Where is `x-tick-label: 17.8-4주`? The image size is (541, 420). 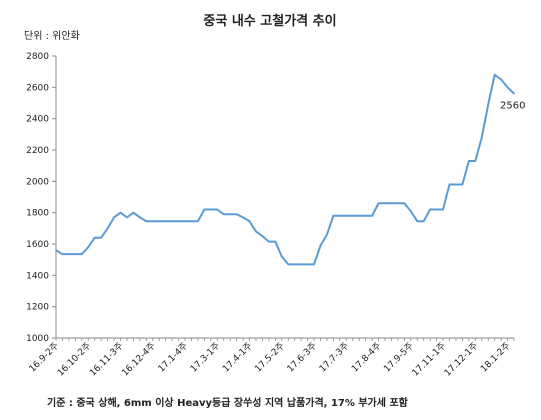
x-tick-label: 17.8-4주 is located at coordinates (367, 357).